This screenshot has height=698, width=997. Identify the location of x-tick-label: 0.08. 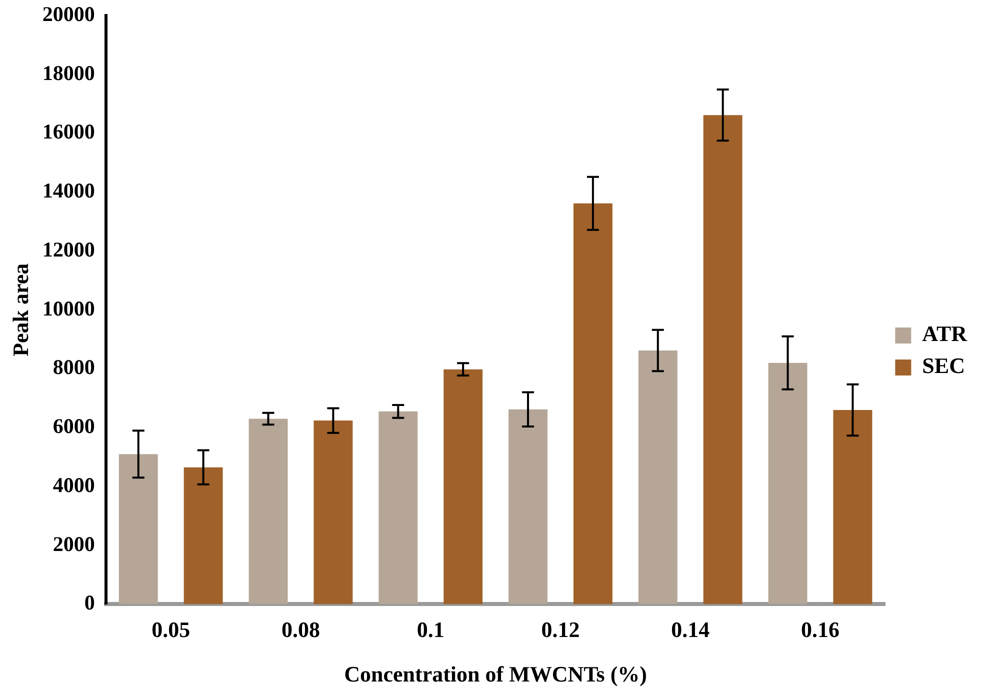
(300, 629).